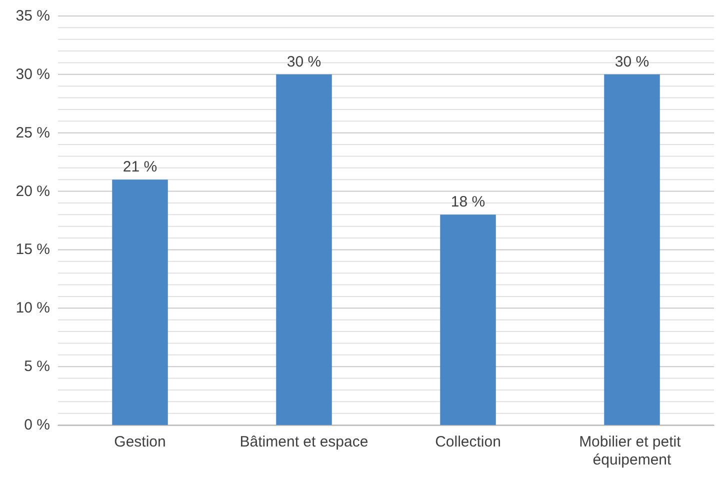  I want to click on x-tick-label: Collection, so click(468, 442).